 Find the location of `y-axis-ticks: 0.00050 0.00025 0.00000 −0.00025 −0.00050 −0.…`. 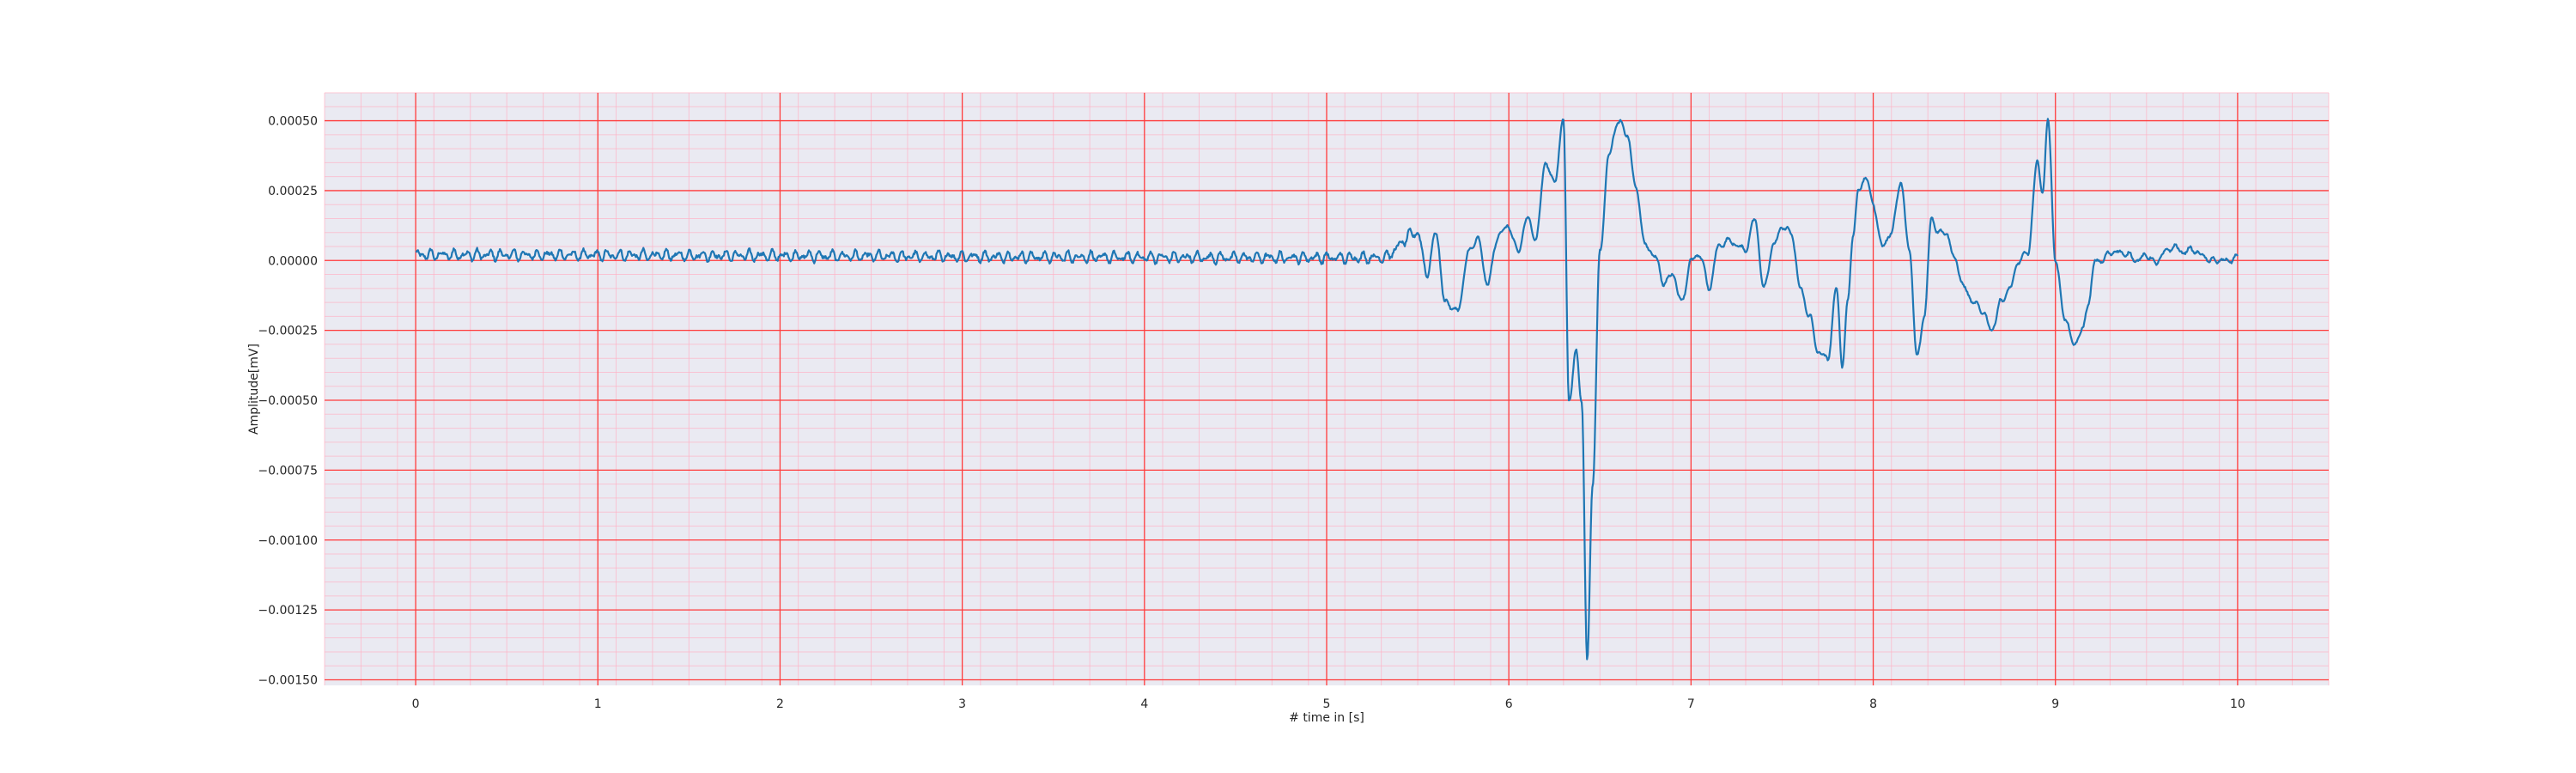

y-axis-ticks: 0.00050 0.00025 0.00000 −0.00025 −0.00050 −0.… is located at coordinates (288, 401).